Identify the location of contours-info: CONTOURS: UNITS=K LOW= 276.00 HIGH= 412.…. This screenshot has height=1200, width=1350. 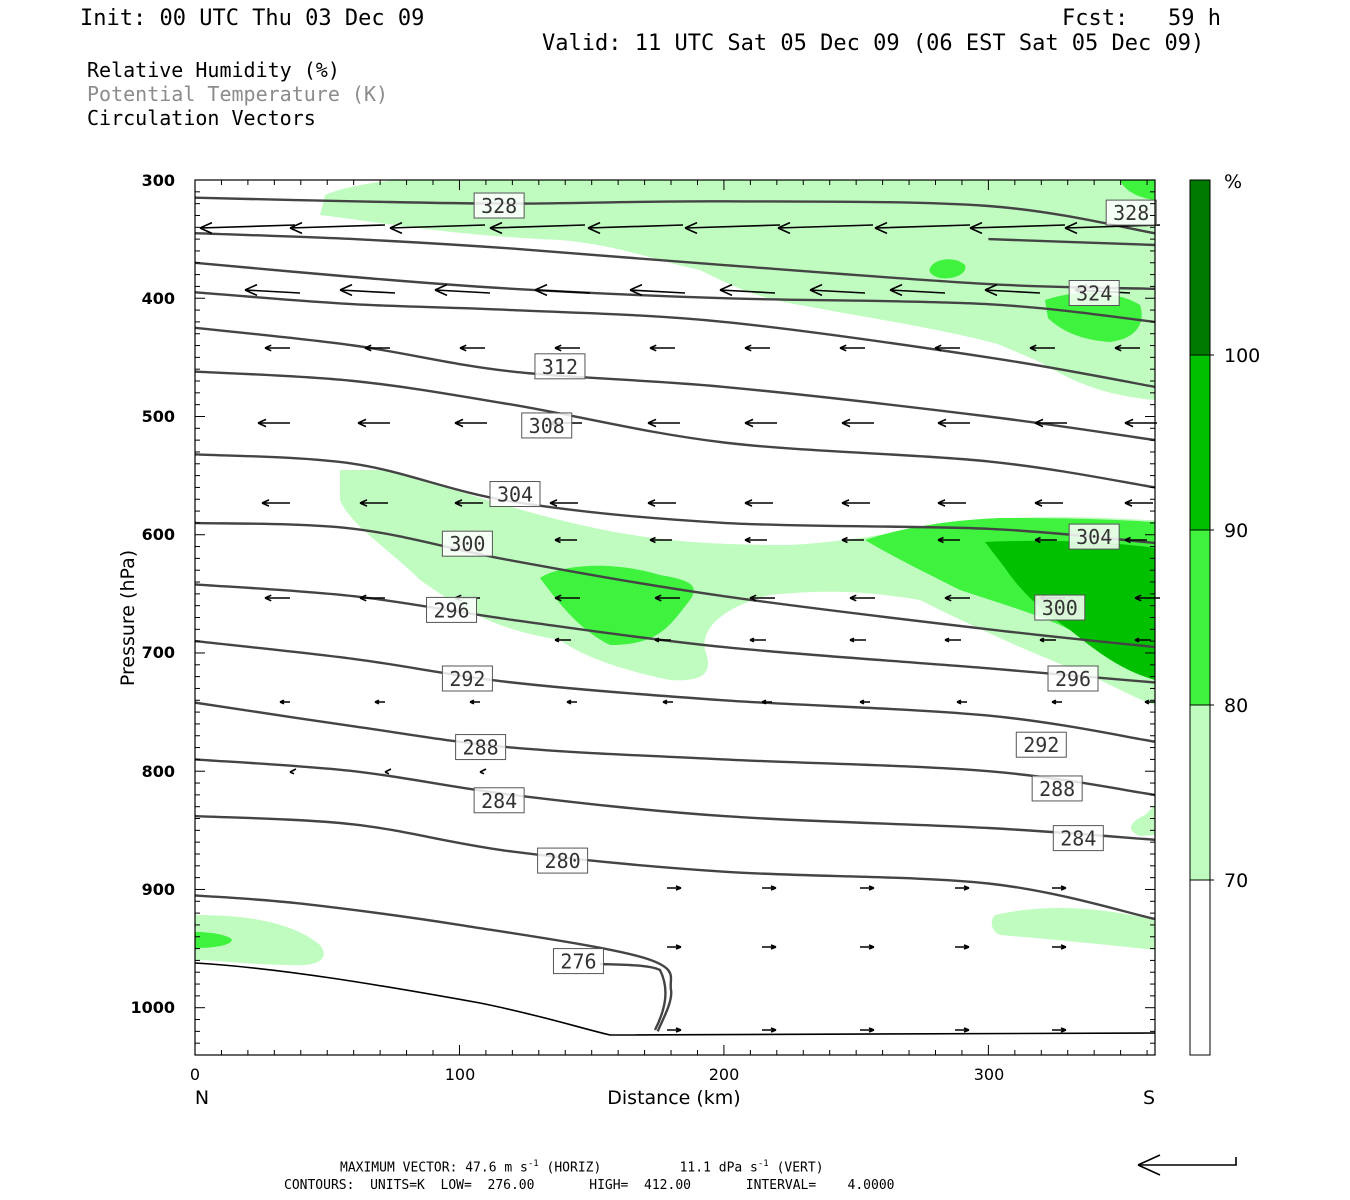
(589, 1185).